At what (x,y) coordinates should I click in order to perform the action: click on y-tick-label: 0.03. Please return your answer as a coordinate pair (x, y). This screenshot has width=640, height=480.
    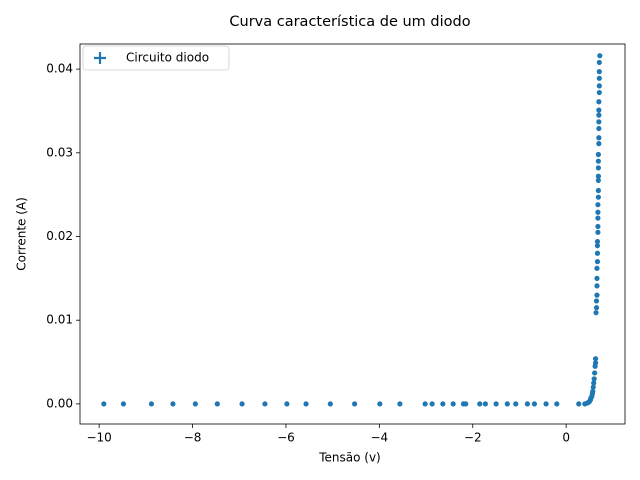
    Looking at the image, I should click on (59, 152).